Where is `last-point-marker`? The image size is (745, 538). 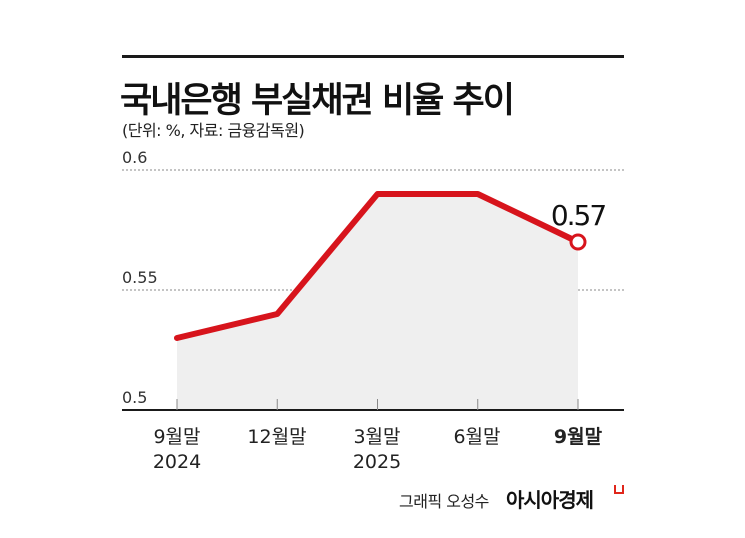
last-point-marker is located at coordinates (578, 242).